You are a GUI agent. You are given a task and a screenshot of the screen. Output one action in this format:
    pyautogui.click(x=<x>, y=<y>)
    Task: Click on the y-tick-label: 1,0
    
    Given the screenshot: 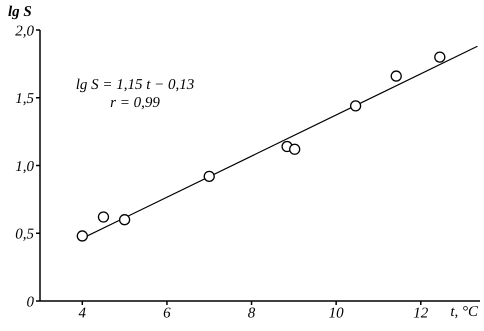 What is the action you would take?
    pyautogui.click(x=24, y=166)
    